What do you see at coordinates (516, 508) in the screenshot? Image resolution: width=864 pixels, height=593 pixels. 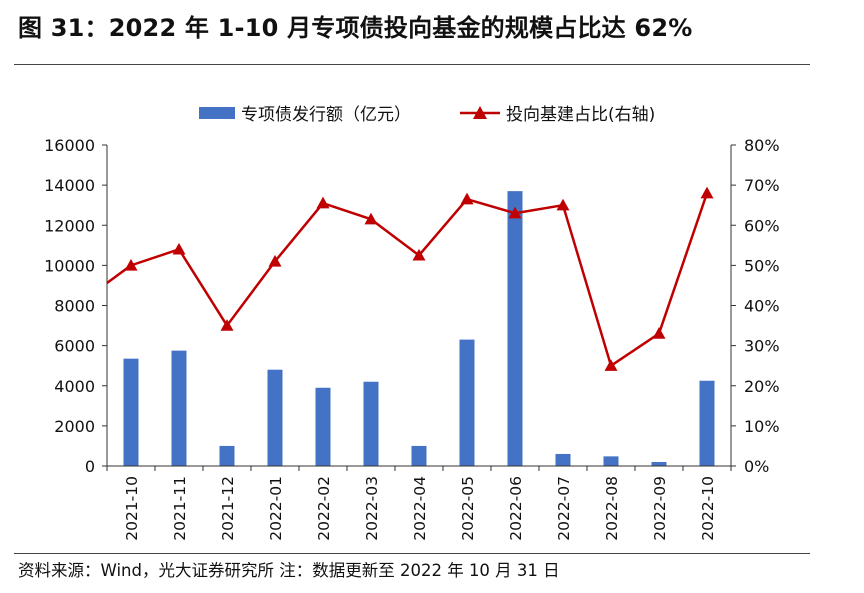 I see `x-tick-label: 2022-06` at bounding box center [516, 508].